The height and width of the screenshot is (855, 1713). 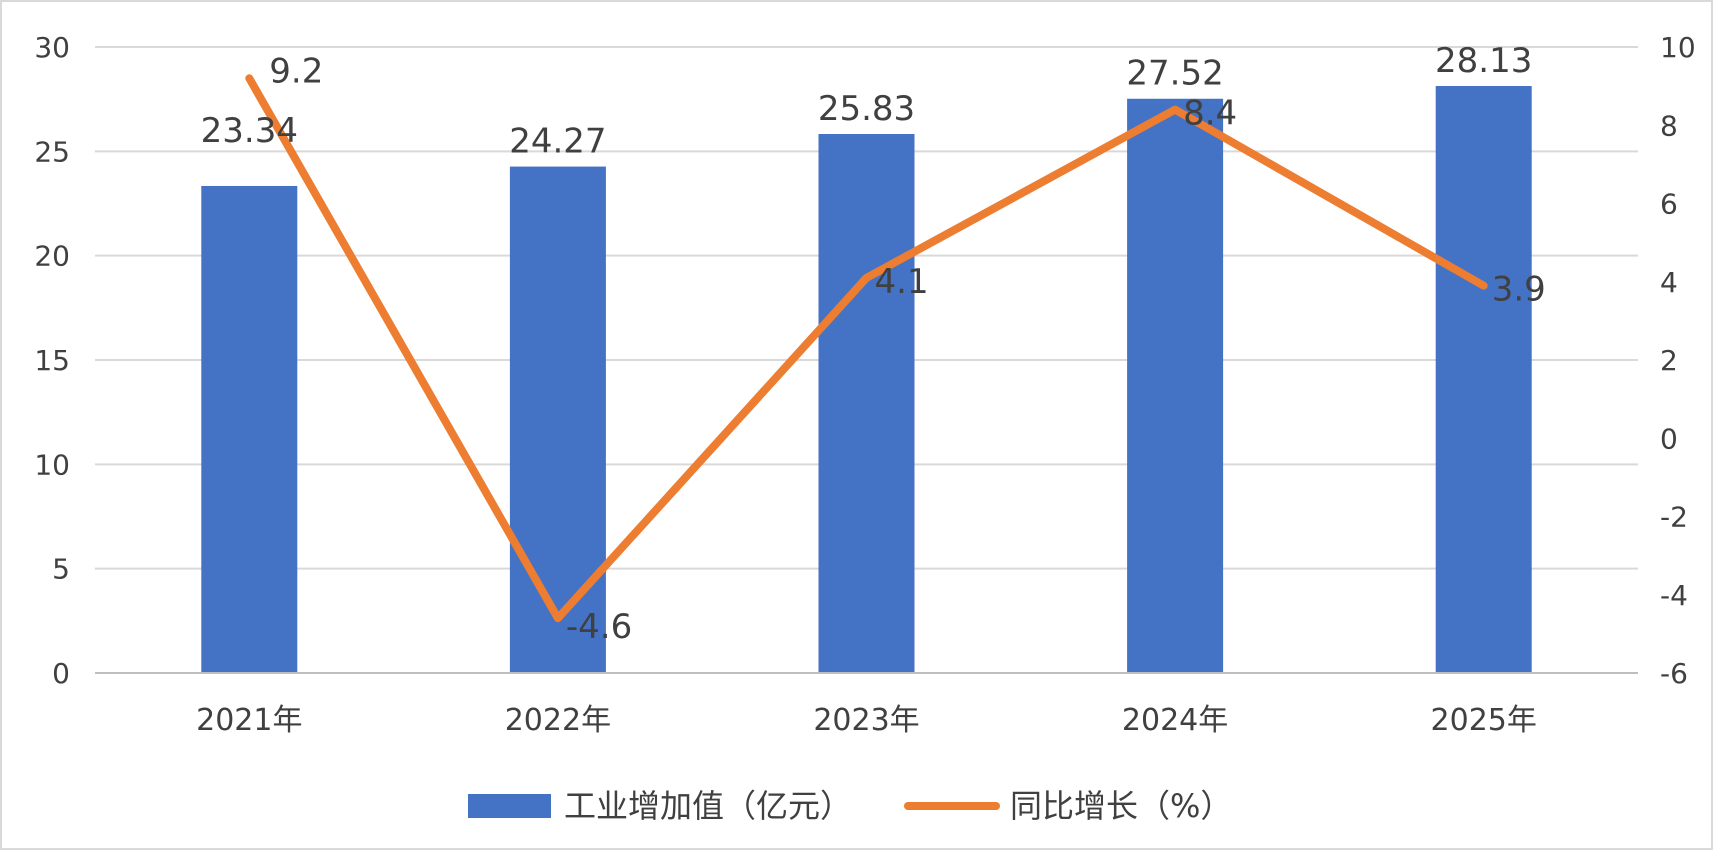 I want to click on y-left-tick-label: 0, so click(x=61, y=673).